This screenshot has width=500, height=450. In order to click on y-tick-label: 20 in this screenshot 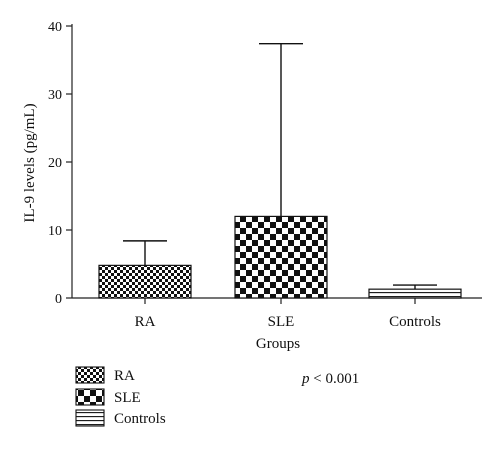, I will do `click(55, 163)`.